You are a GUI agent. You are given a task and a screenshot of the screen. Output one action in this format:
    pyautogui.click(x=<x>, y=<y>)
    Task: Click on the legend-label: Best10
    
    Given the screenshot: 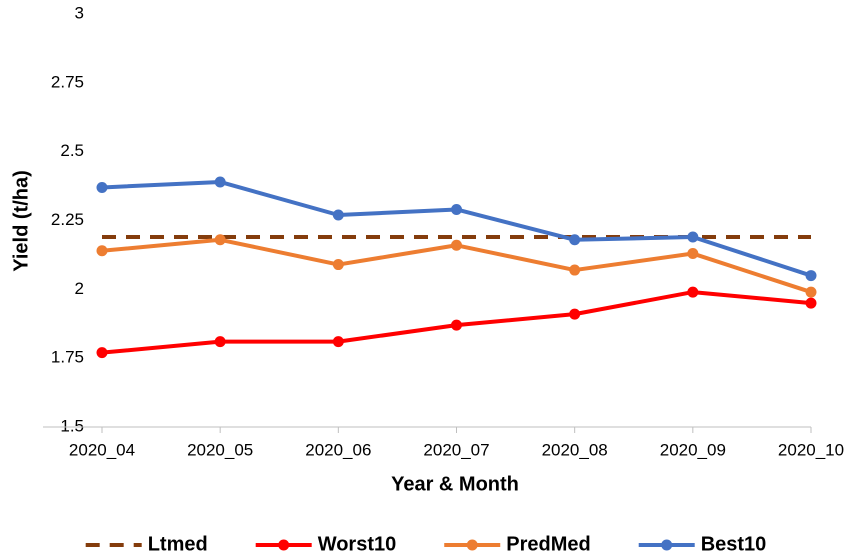 What is the action you would take?
    pyautogui.click(x=734, y=544)
    